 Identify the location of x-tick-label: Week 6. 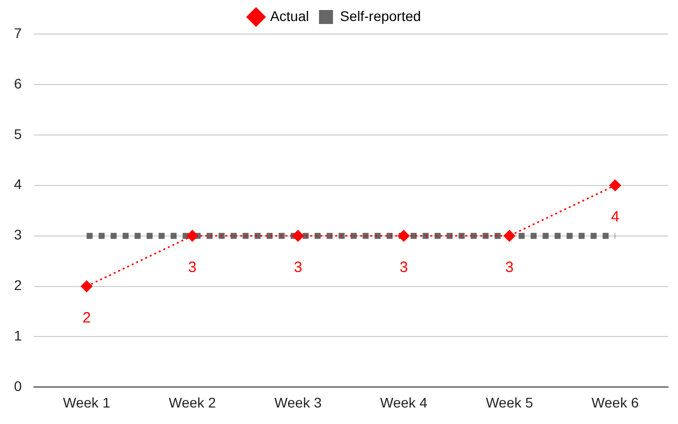
(615, 402).